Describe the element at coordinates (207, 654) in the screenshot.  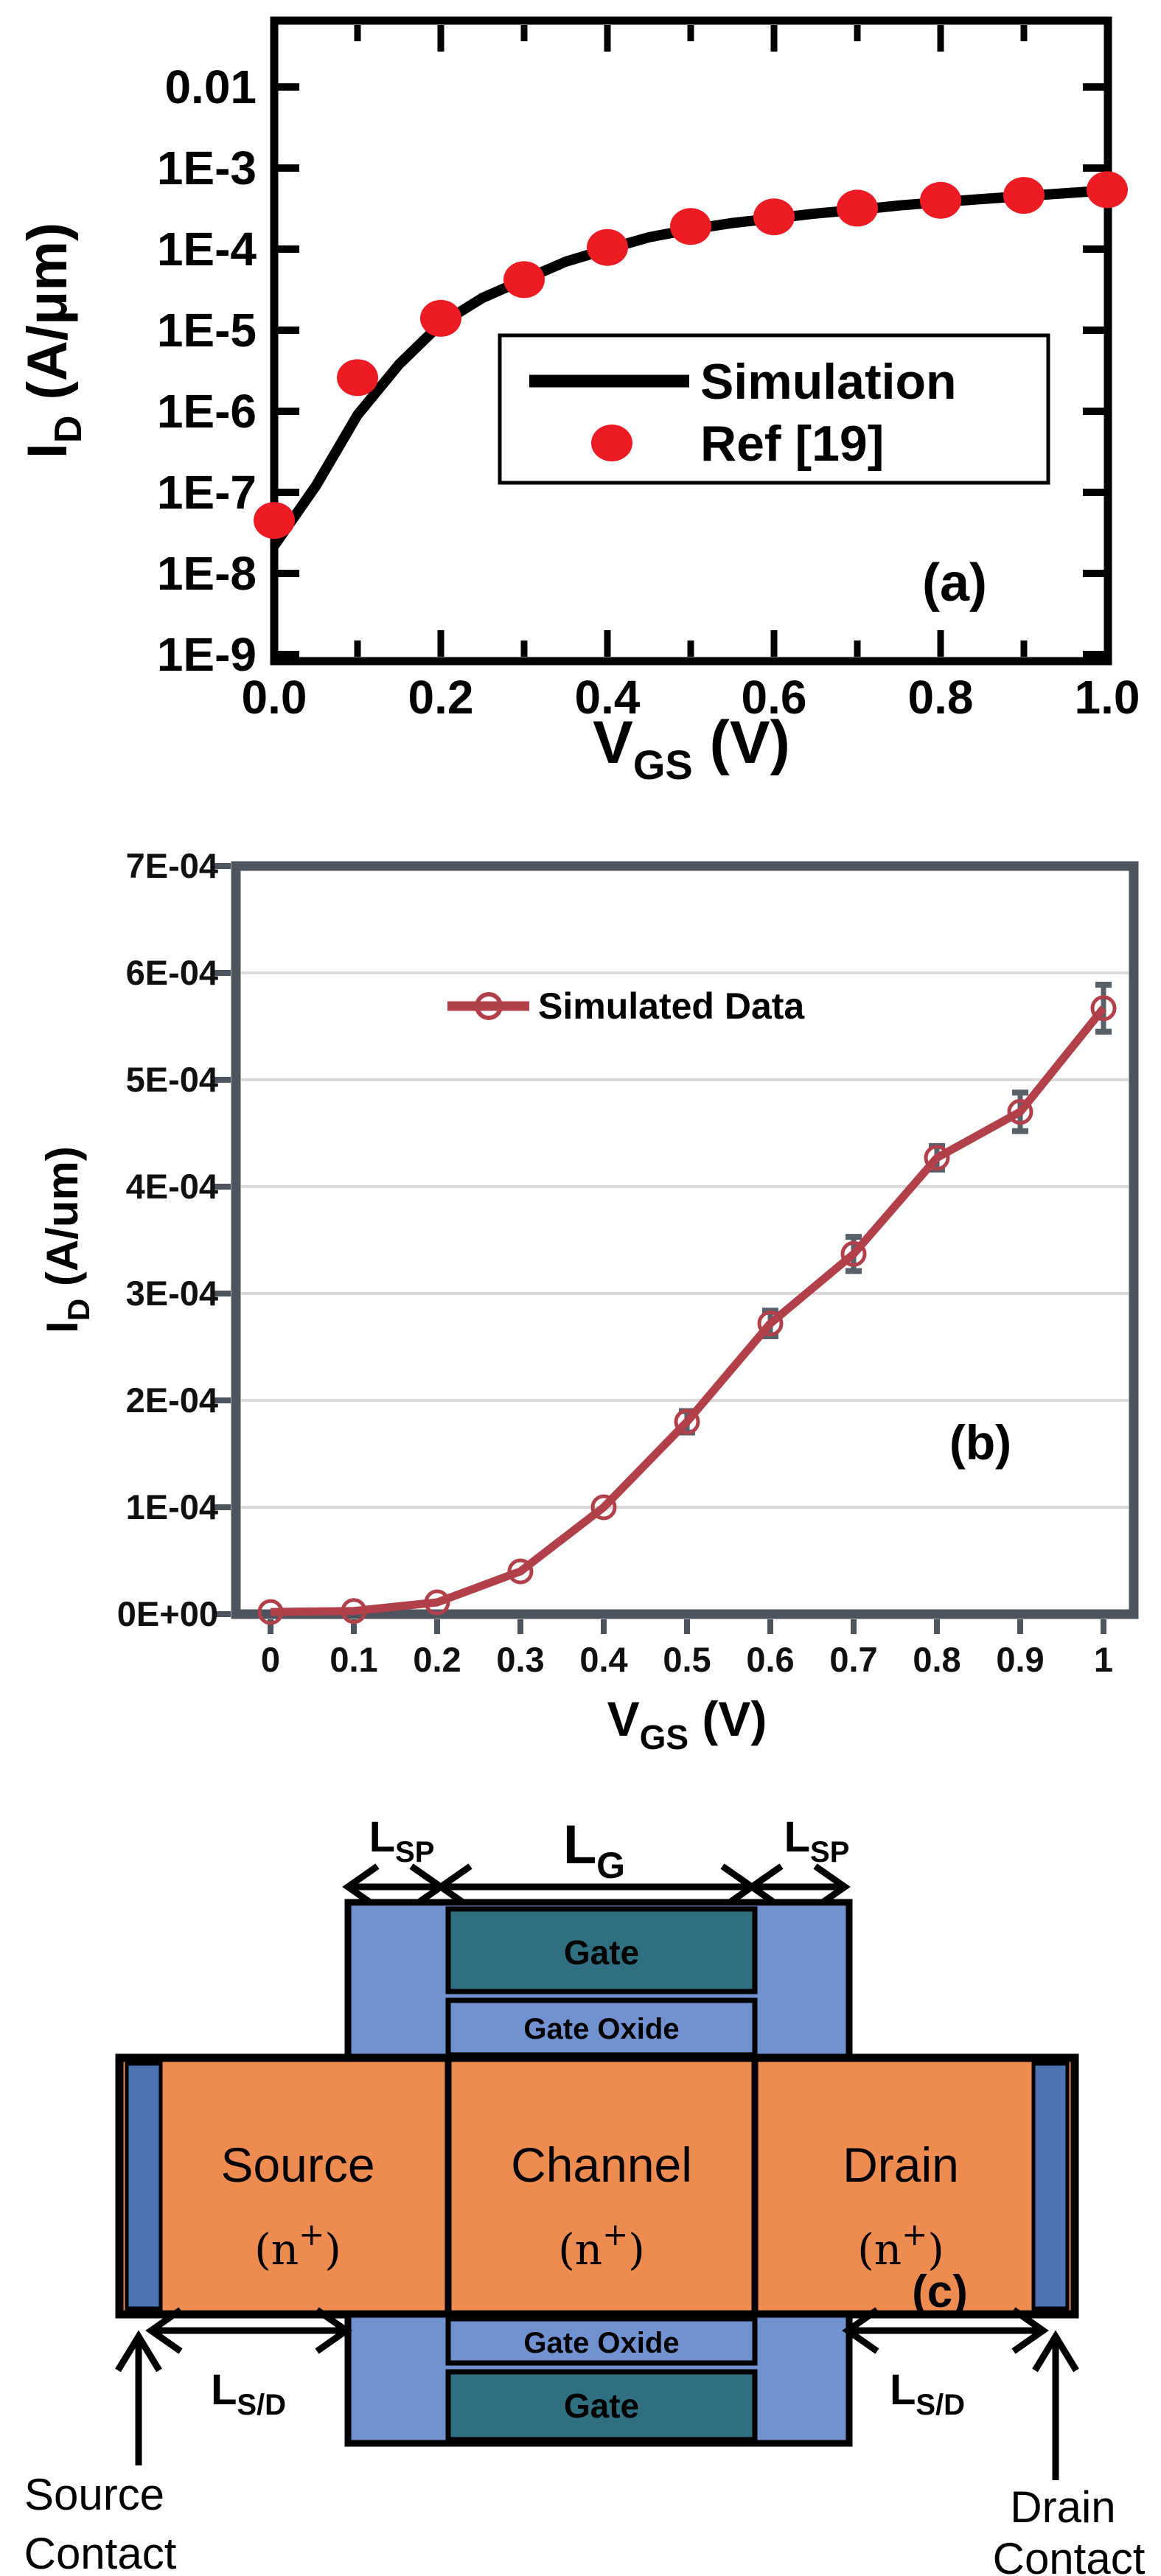
I see `y-tick-label: 1E-9` at that location.